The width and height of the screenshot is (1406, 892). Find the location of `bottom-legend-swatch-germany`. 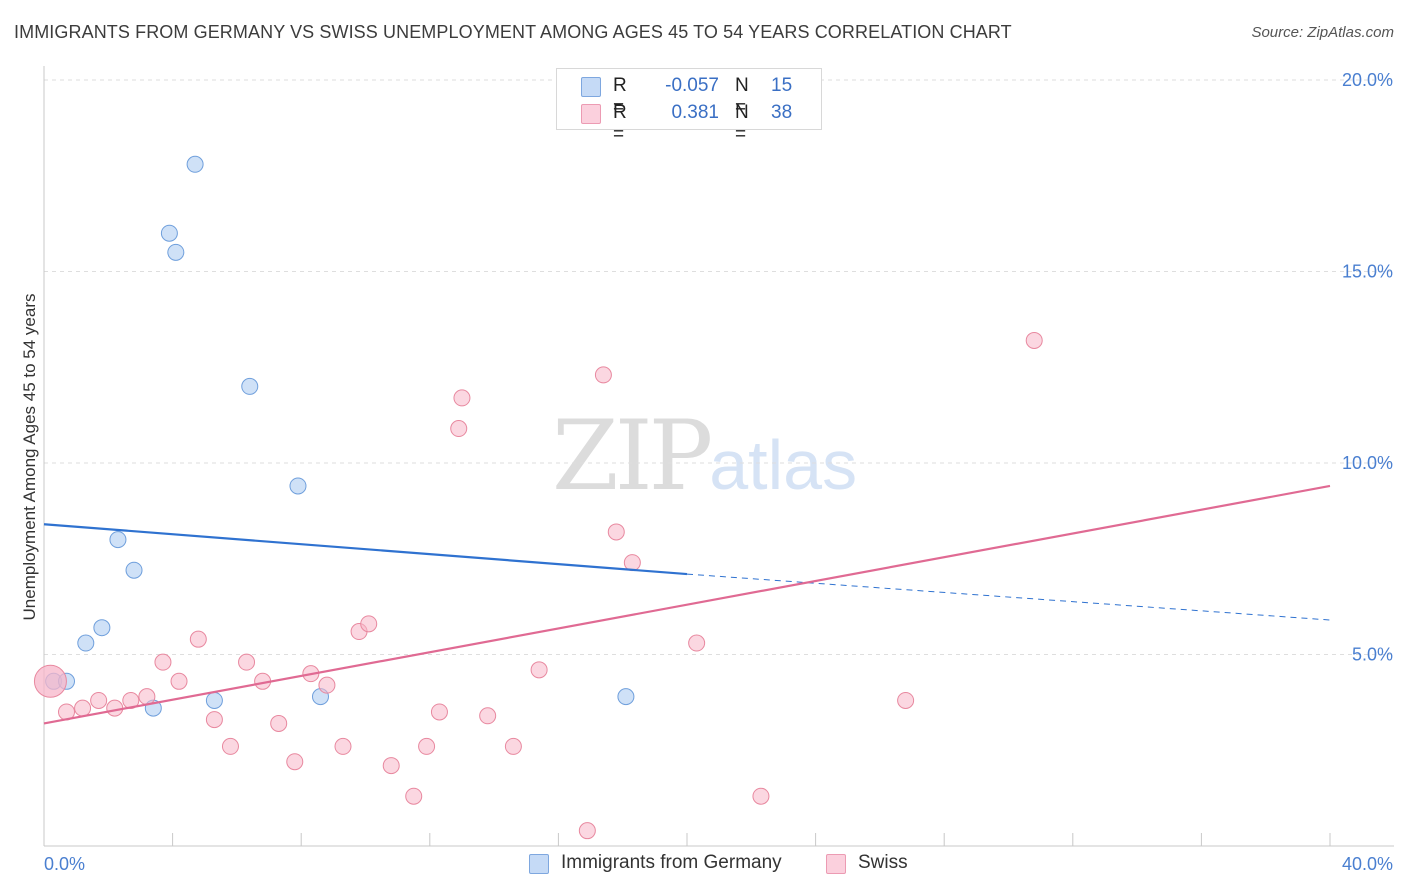

bottom-legend-swatch-germany is located at coordinates (539, 864).